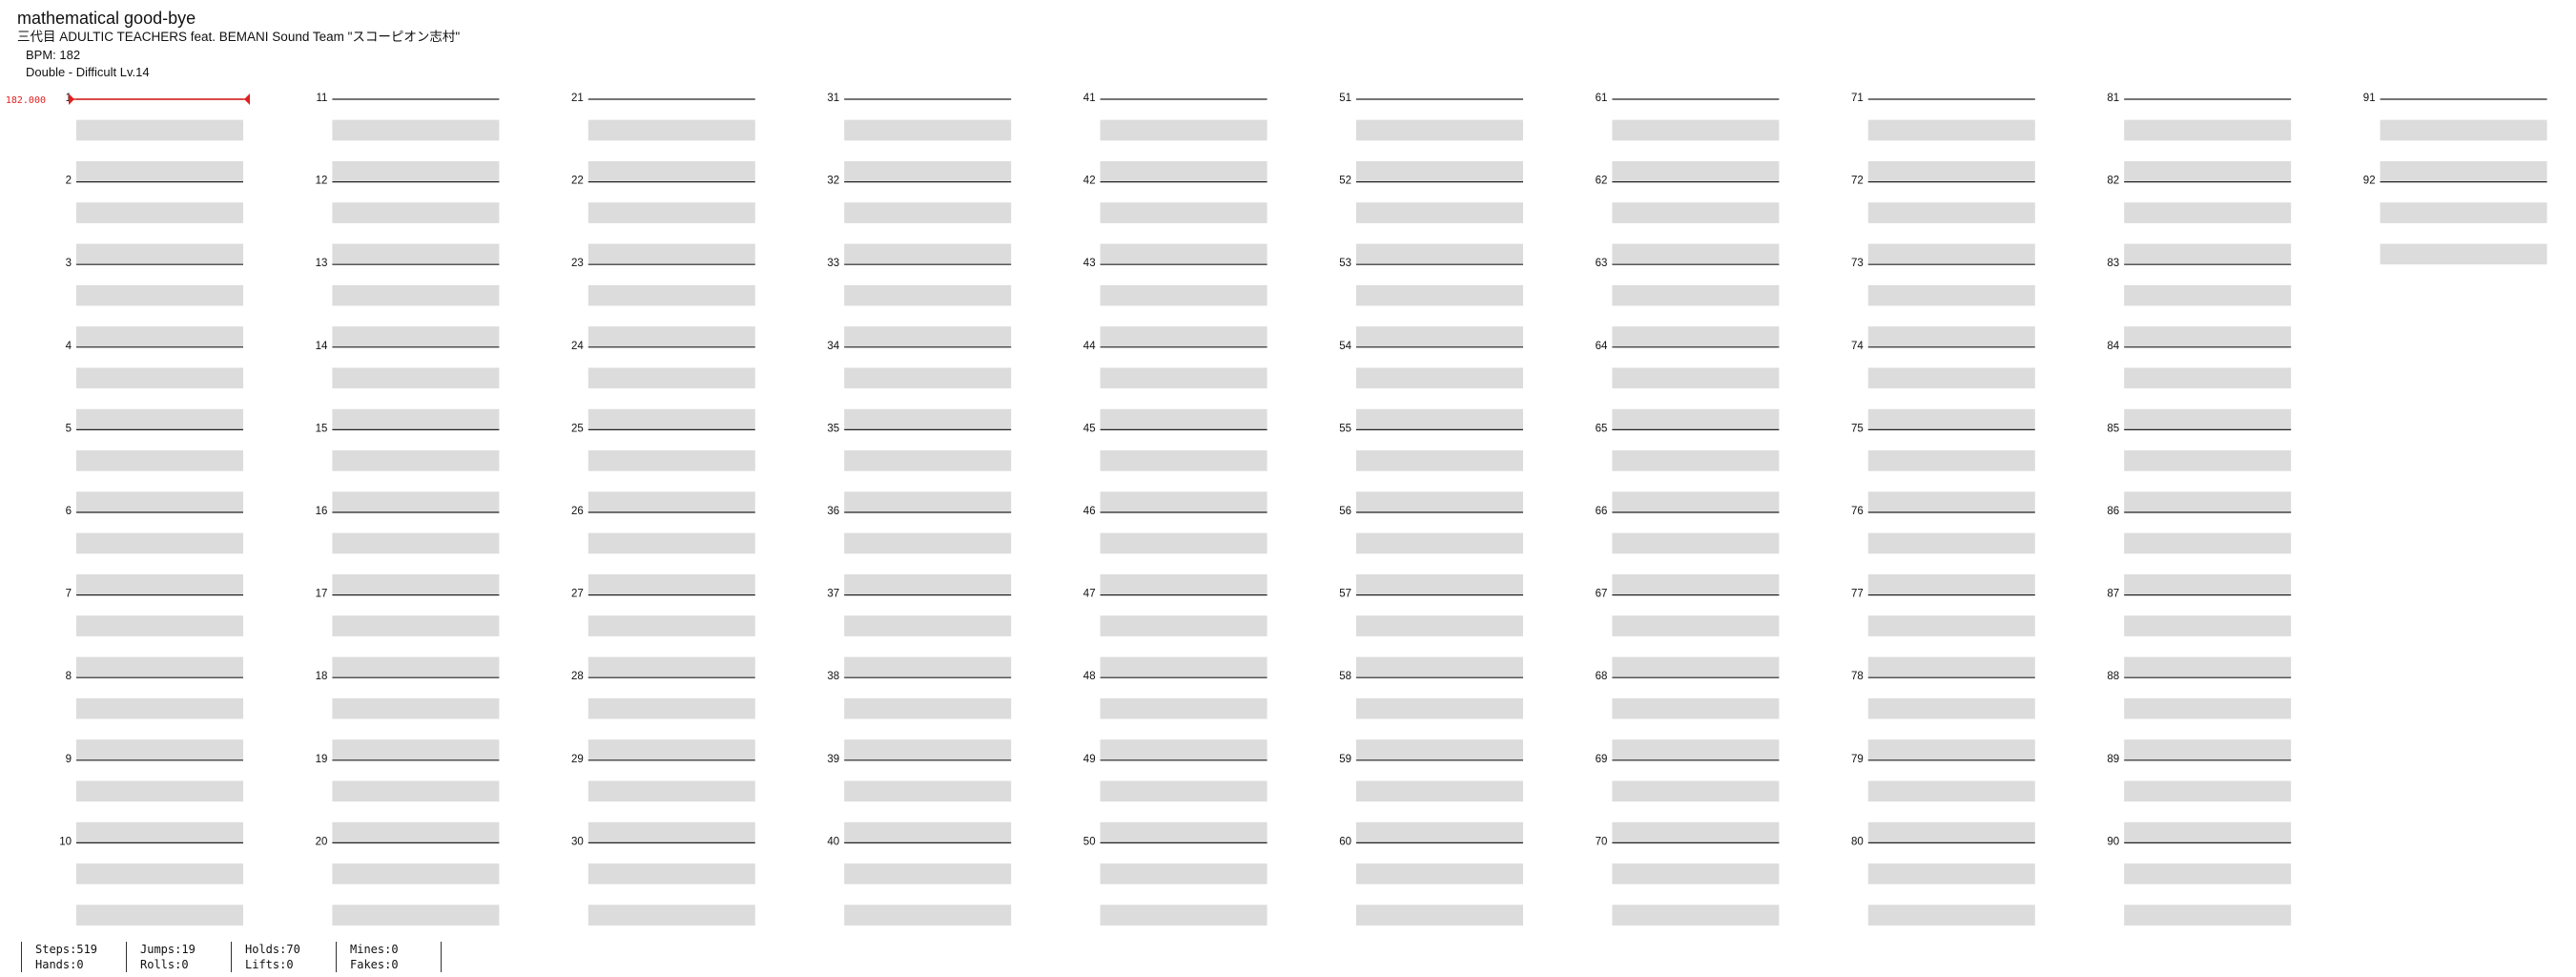  Describe the element at coordinates (1089, 346) in the screenshot. I see `measure-number: 44` at that location.